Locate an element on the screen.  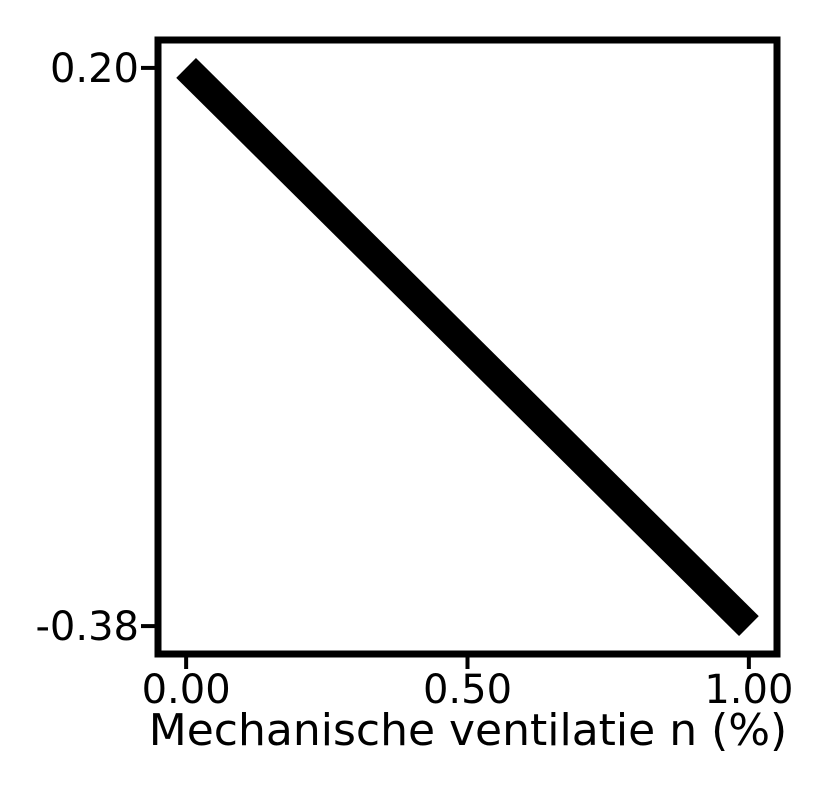
y-axis-ticks: 0.20 -0.38 is located at coordinates (95, 348).